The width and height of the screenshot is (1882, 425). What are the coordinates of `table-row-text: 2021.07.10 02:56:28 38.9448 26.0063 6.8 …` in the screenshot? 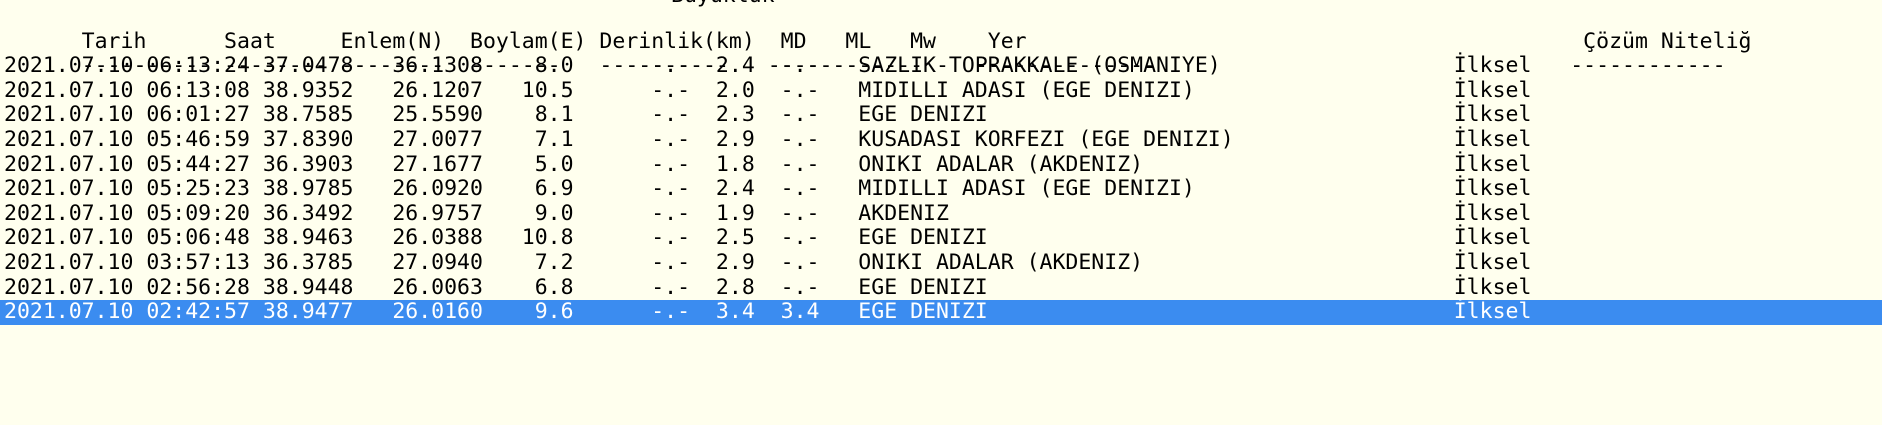 It's located at (768, 287).